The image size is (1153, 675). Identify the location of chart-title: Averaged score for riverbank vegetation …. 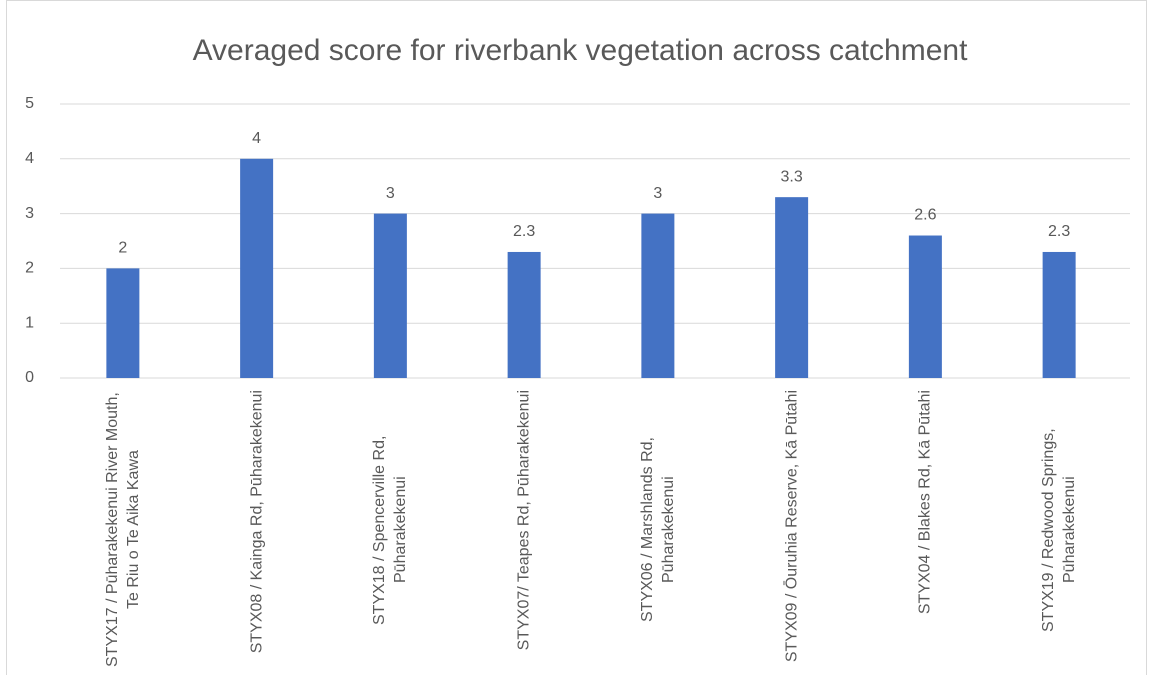
(581, 50).